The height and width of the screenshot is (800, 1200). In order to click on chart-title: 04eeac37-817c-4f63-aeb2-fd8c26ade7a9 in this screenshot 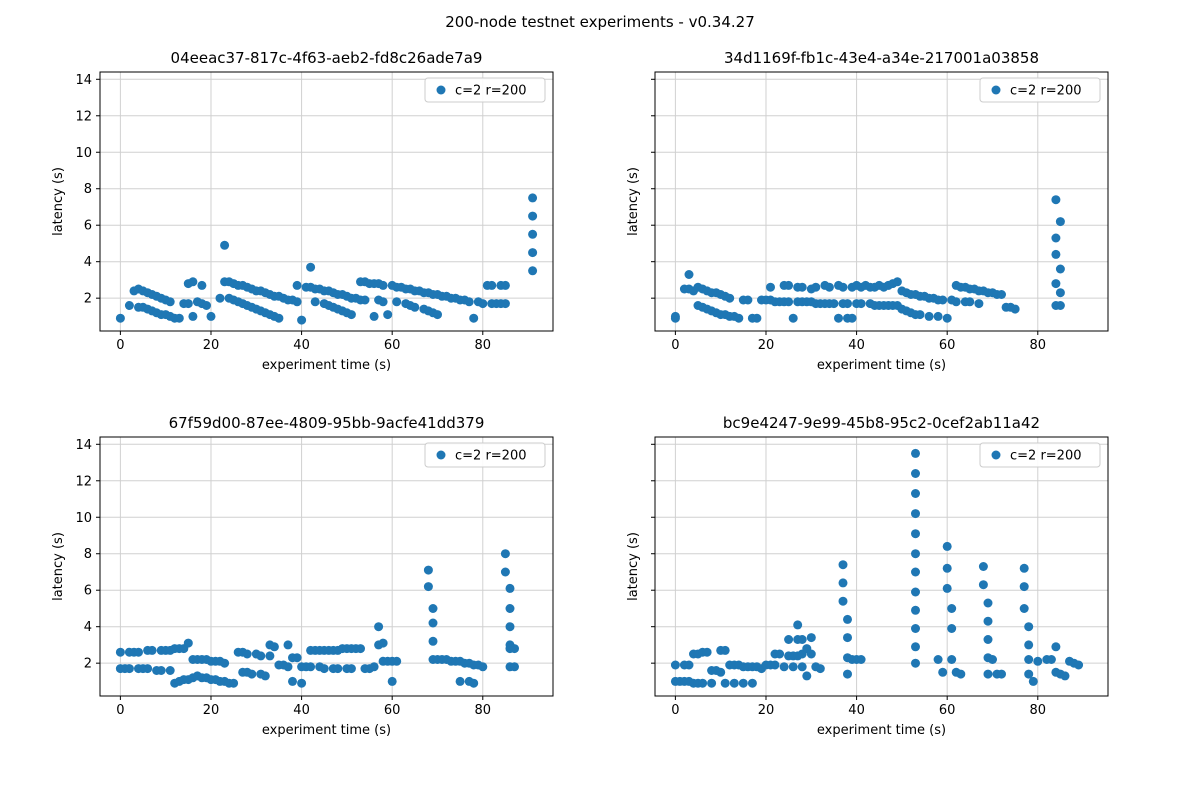, I will do `click(327, 58)`.